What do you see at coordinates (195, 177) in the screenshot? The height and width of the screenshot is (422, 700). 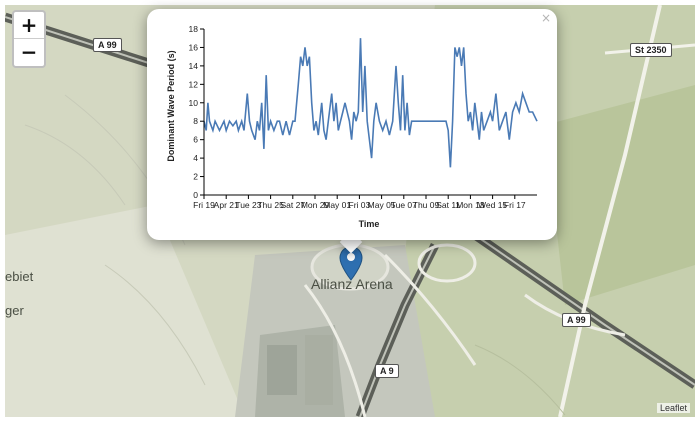 I see `y-tick-label: 2` at bounding box center [195, 177].